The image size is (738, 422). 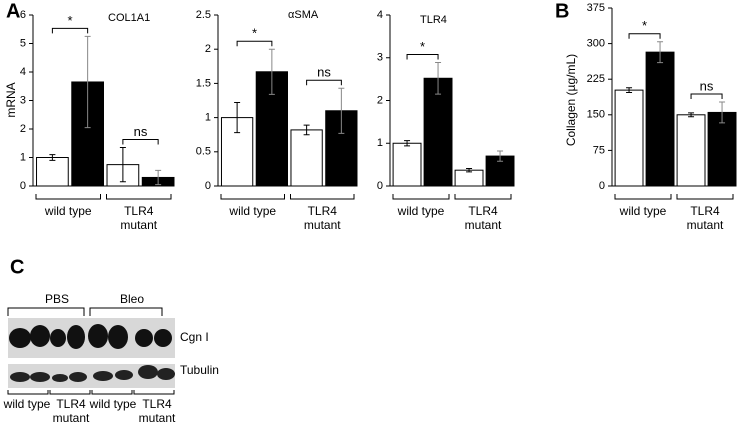 What do you see at coordinates (203, 152) in the screenshot?
I see `y-tick-label: 0.5` at bounding box center [203, 152].